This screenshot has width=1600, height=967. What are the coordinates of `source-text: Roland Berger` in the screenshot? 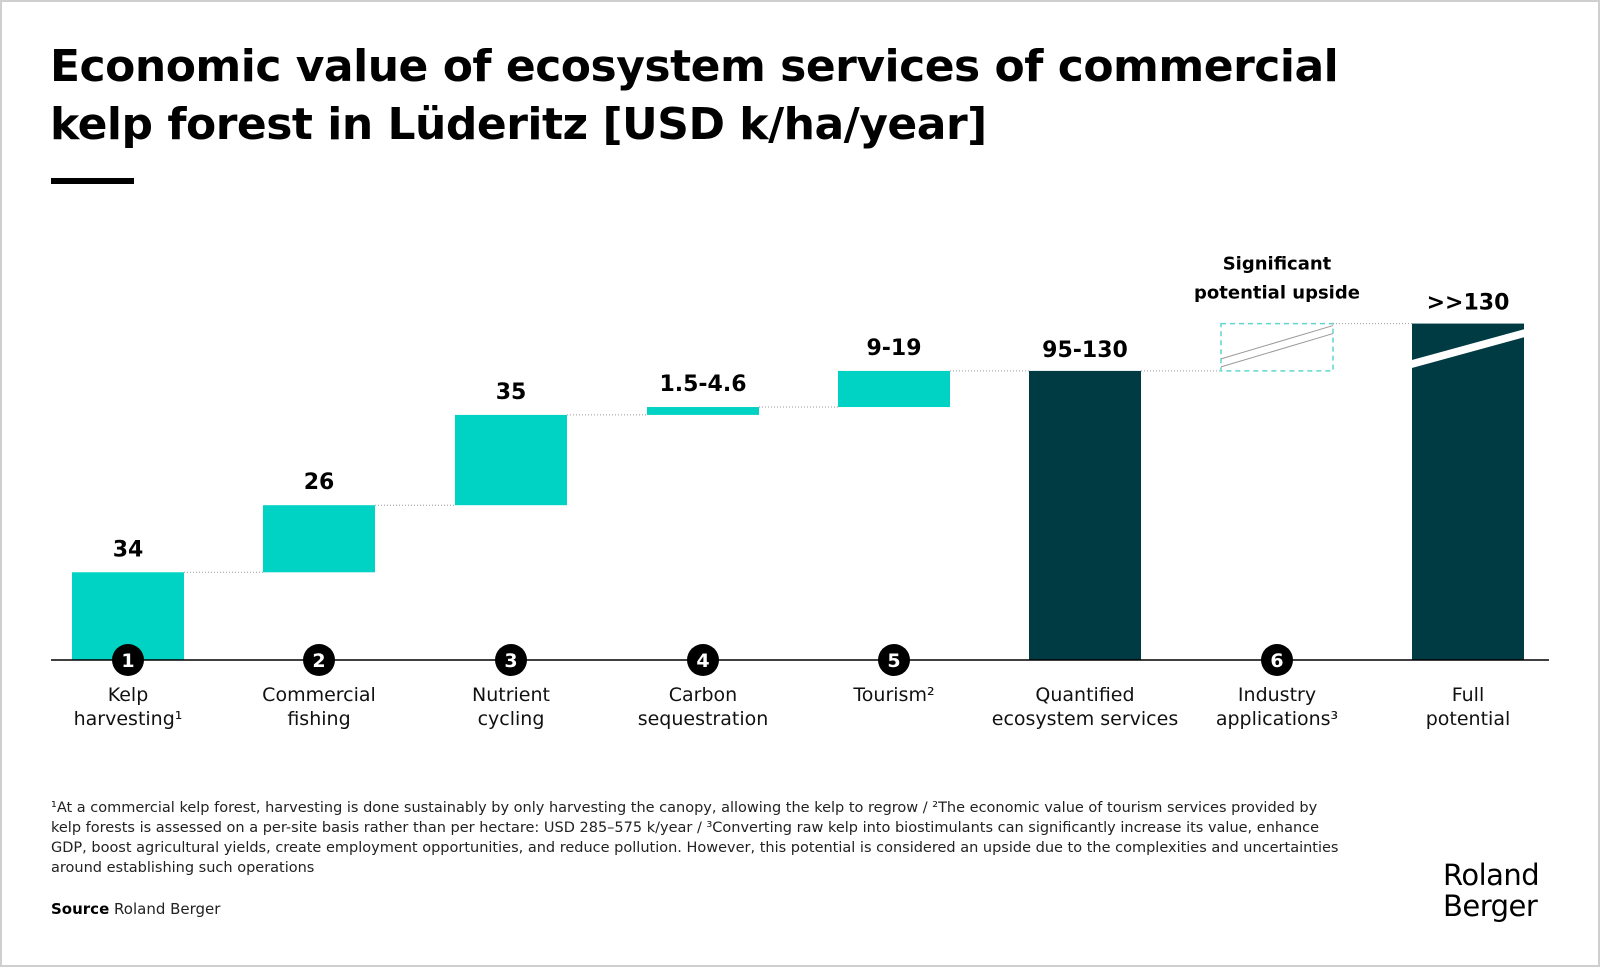 It's located at (167, 909).